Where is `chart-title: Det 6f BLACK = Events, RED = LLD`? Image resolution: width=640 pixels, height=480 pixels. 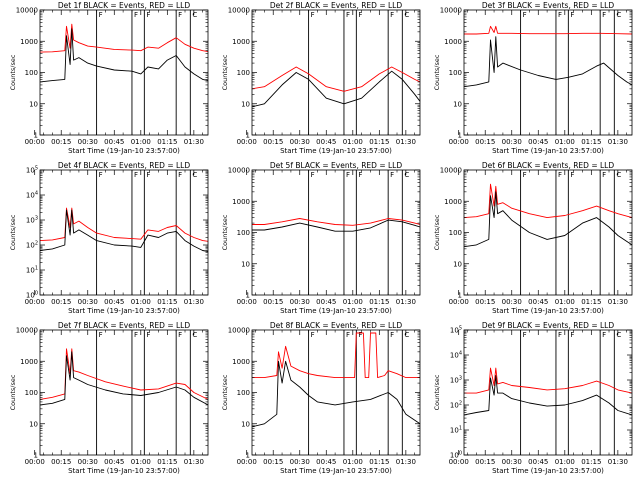
chart-title: Det 6f BLACK = Events, RED = LLD is located at coordinates (548, 165).